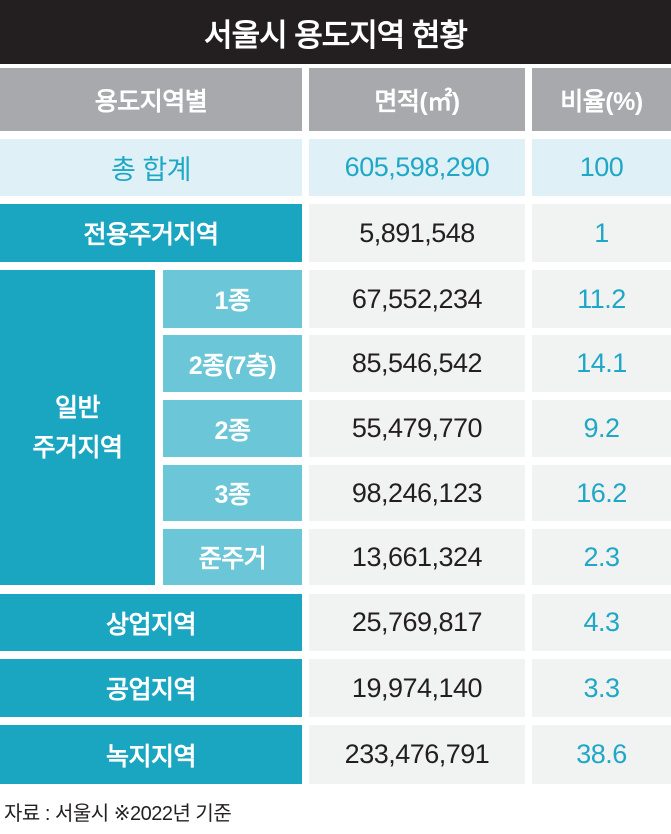 This screenshot has height=834, width=671. What do you see at coordinates (417, 167) in the screenshot?
I see `total-area: 605,598,290` at bounding box center [417, 167].